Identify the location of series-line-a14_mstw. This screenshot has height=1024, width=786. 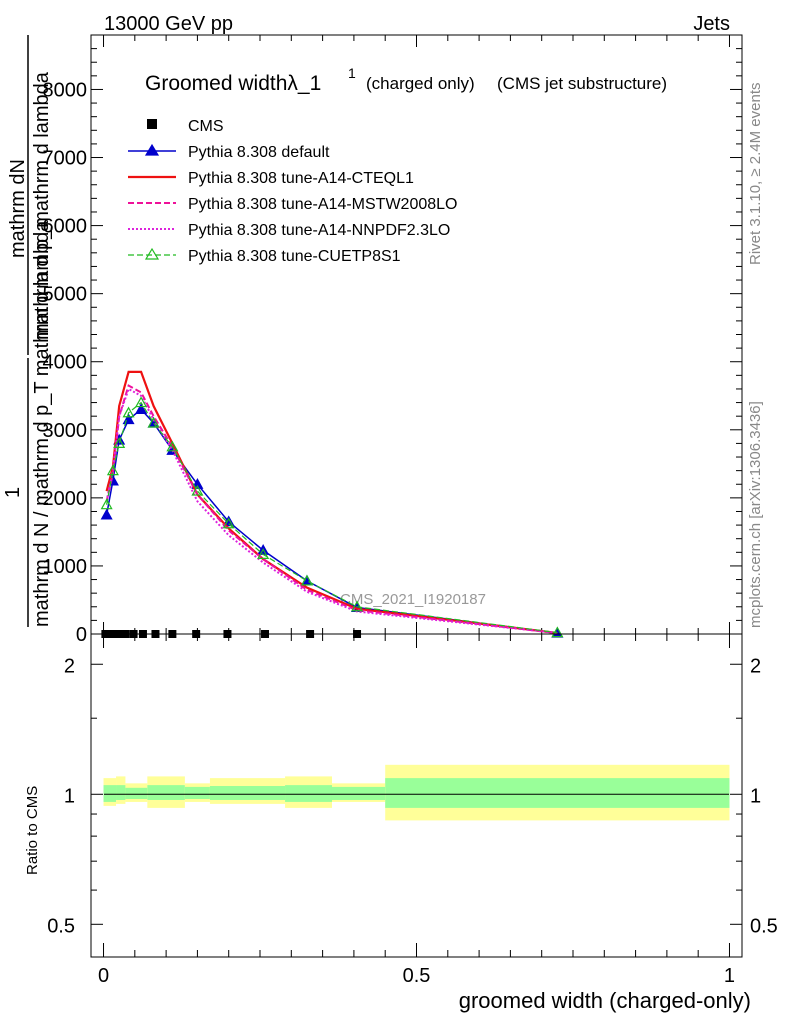
(331, 509).